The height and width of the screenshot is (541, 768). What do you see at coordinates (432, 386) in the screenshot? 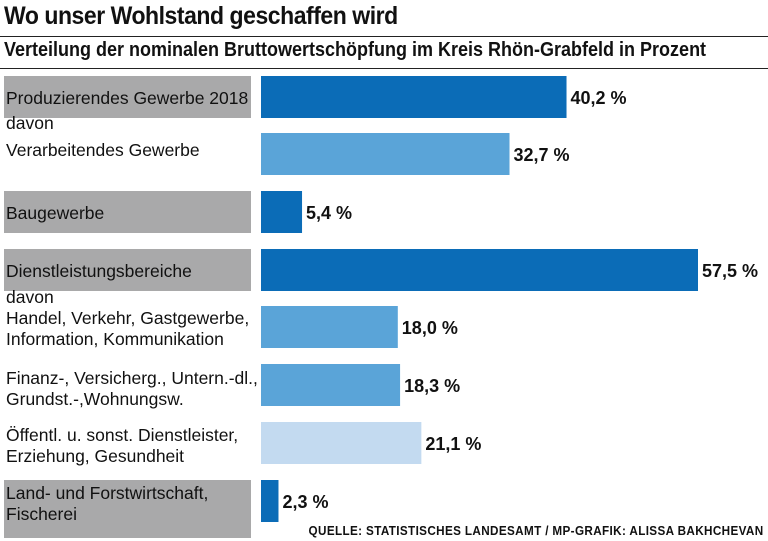
I see `data-value-label: 18,3 %` at bounding box center [432, 386].